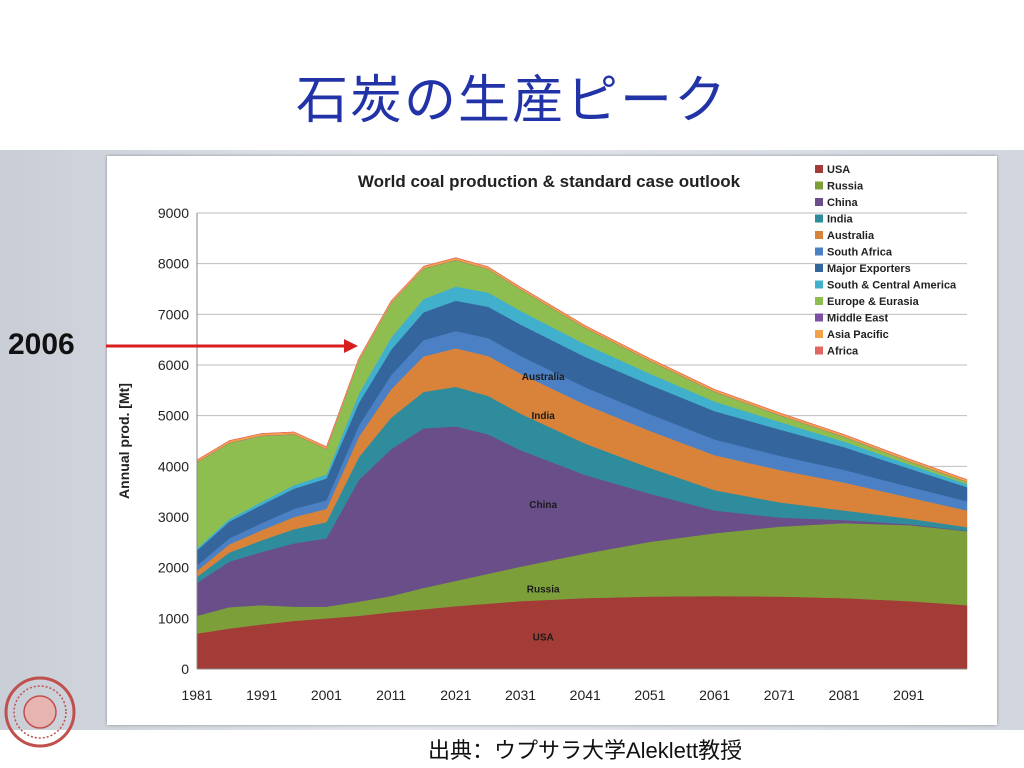 This screenshot has height=768, width=1024. Describe the element at coordinates (40, 712) in the screenshot. I see `university-seal-logo` at that location.